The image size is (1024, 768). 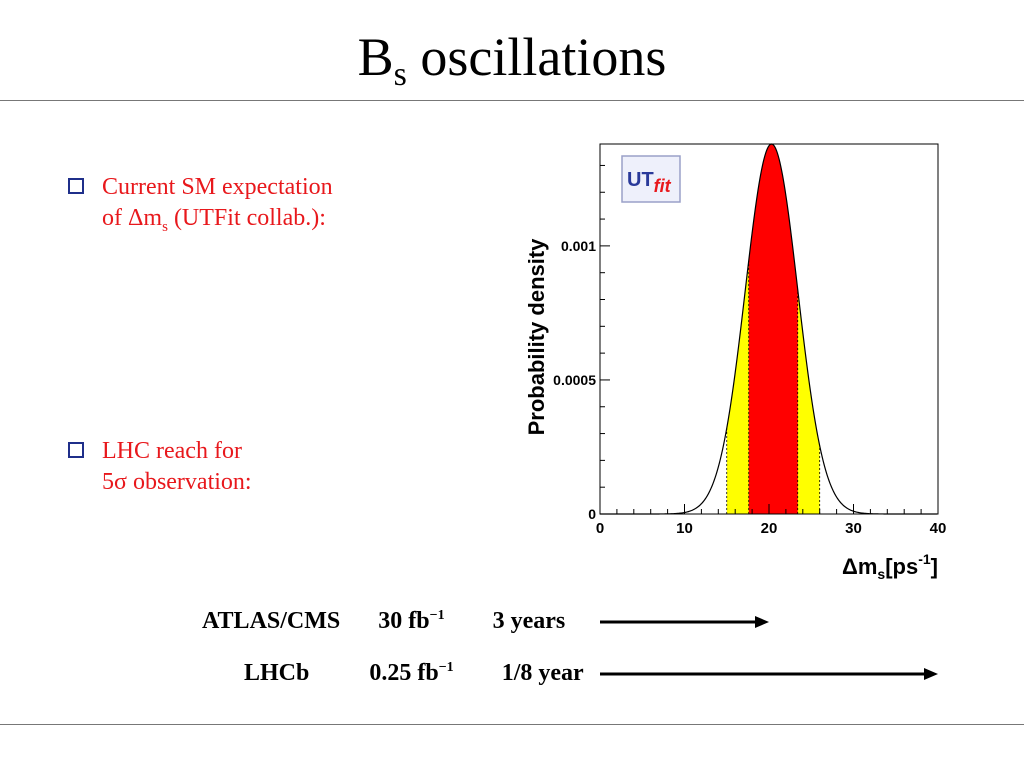 What do you see at coordinates (411, 621) in the screenshot?
I see `reach-lumi: 30 fb−1` at bounding box center [411, 621].